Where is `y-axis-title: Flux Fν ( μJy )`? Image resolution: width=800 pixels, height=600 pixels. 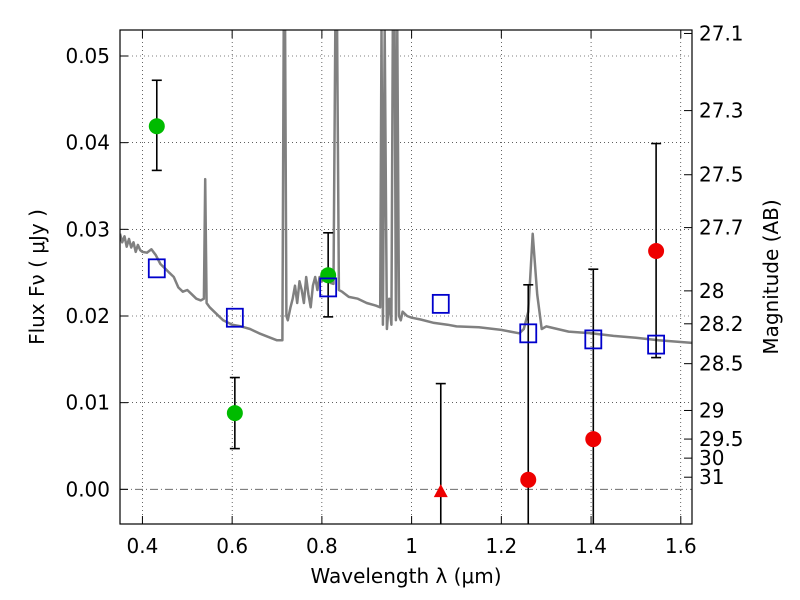 y-axis-title: Flux Fν ( μJy ) is located at coordinates (37, 277).